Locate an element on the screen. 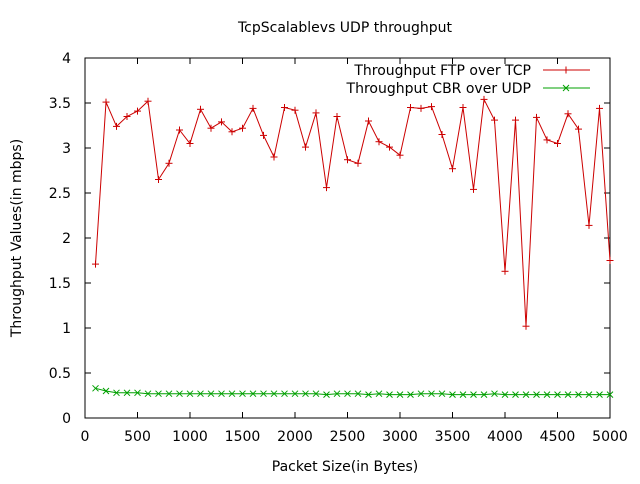 This screenshot has height=484, width=640. x-tick-label: 4500 is located at coordinates (558, 437).